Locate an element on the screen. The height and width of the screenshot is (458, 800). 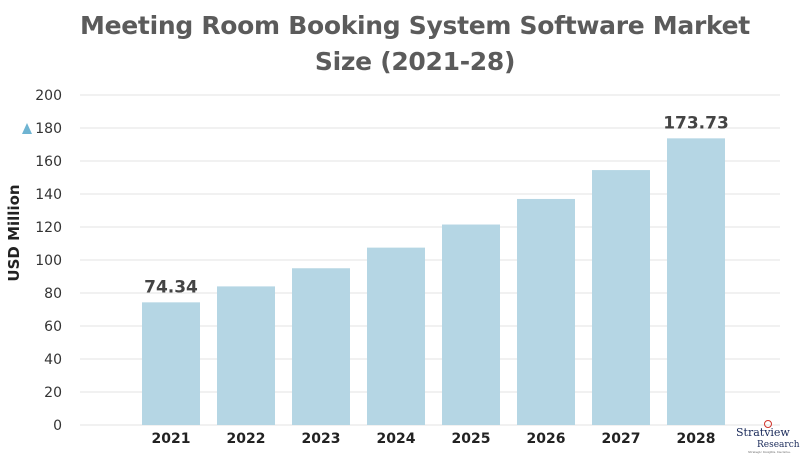
data-label: 74.34 is located at coordinates (171, 287).